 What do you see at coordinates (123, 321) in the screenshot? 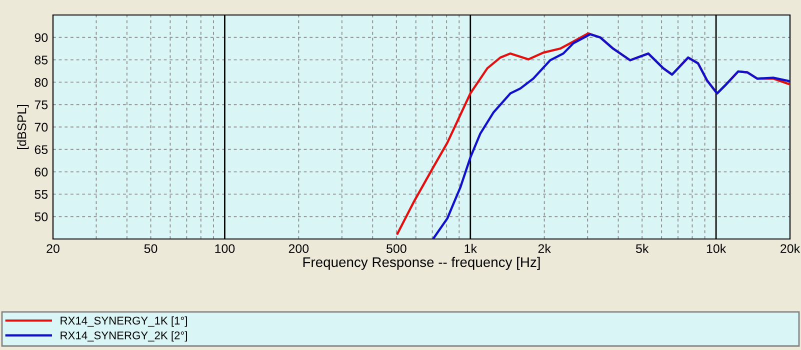
I see `legend-label: RX14_SYNERGY_1K [1°]` at bounding box center [123, 321].